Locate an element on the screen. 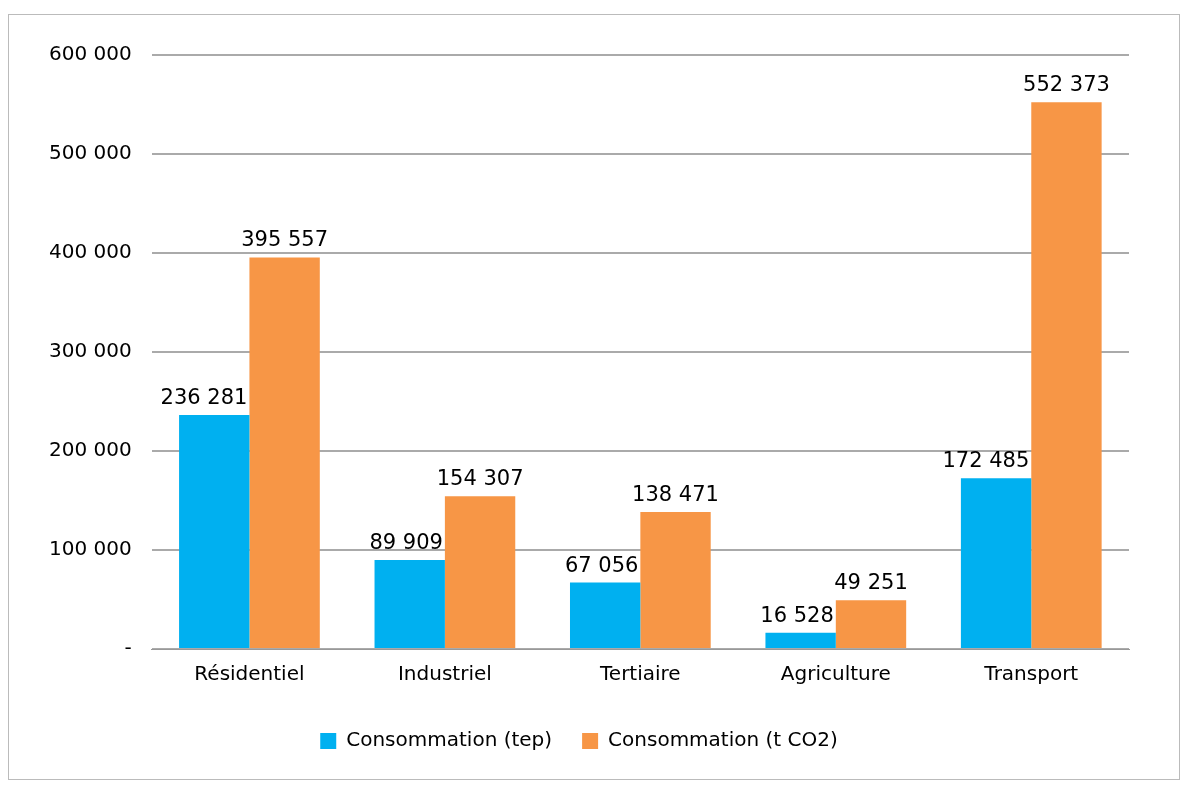  x-tick-label: Agriculture is located at coordinates (835, 673).